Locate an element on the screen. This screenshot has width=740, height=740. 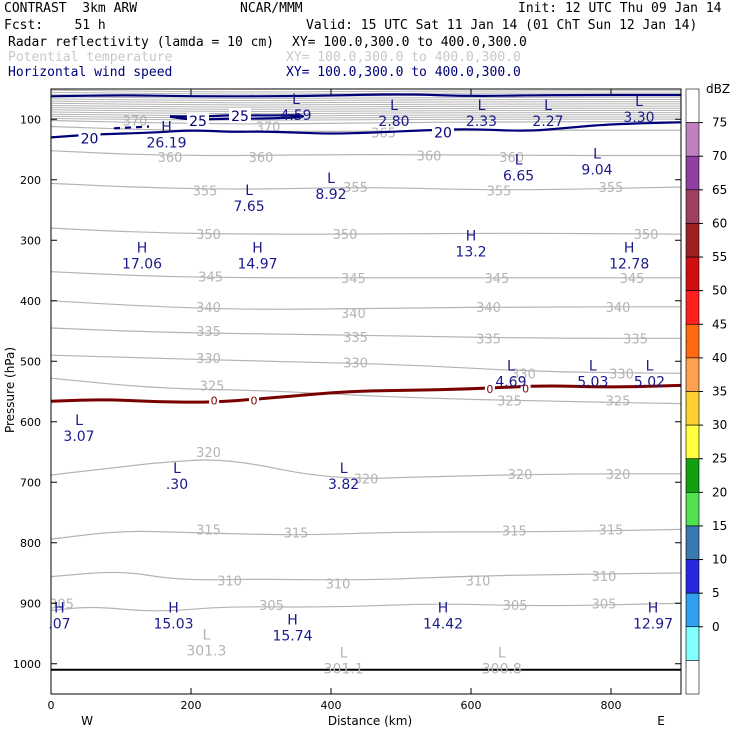
colorbar-level: 65 is located at coordinates (719, 190).